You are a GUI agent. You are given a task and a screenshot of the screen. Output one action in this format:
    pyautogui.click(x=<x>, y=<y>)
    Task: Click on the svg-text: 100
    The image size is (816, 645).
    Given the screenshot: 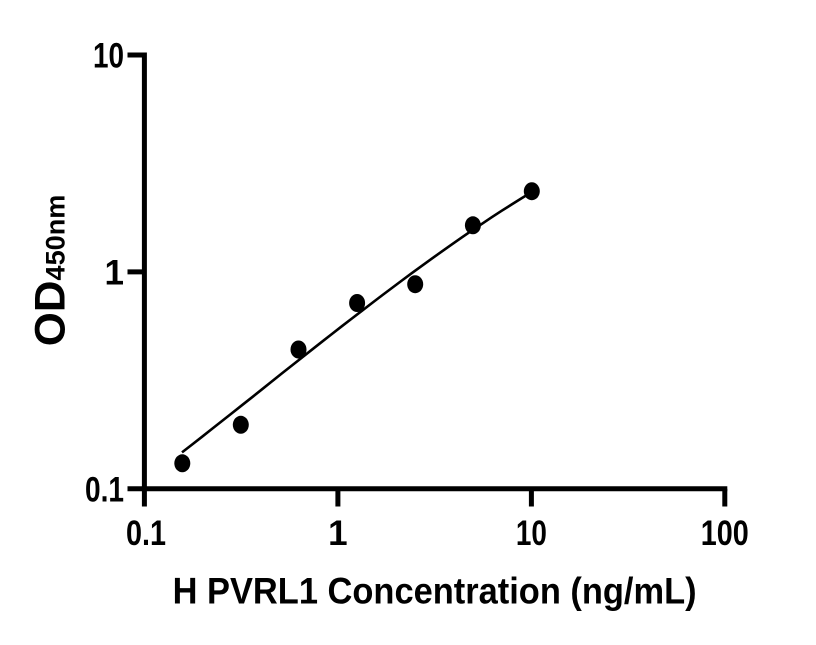 What is the action you would take?
    pyautogui.click(x=725, y=533)
    